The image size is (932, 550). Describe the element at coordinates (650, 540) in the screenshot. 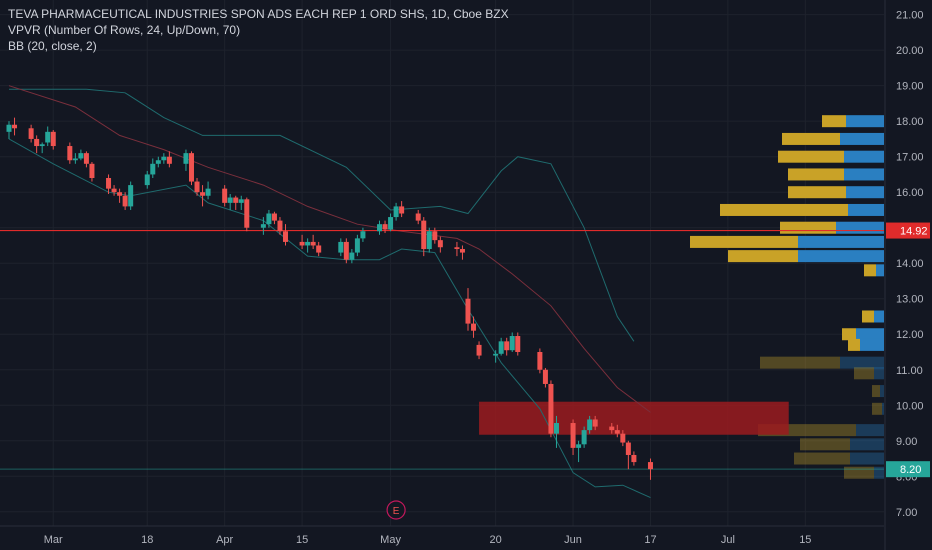

I see `x-tick-label: 17` at that location.